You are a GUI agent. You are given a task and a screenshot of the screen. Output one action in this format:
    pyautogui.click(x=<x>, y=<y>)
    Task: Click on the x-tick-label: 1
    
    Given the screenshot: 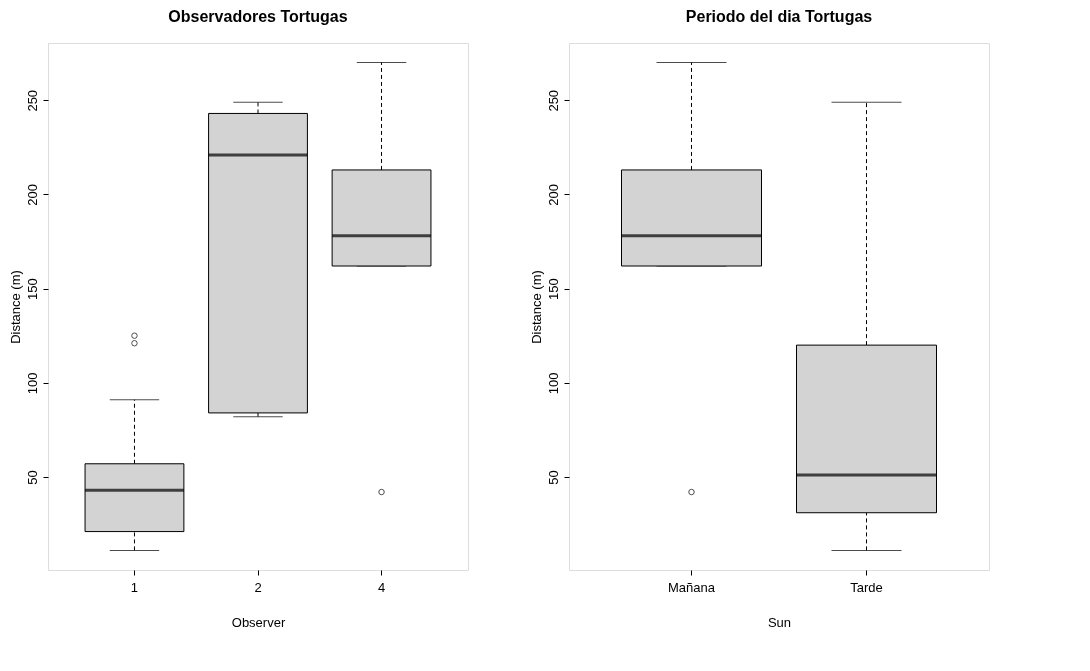 What is the action you would take?
    pyautogui.click(x=134, y=587)
    